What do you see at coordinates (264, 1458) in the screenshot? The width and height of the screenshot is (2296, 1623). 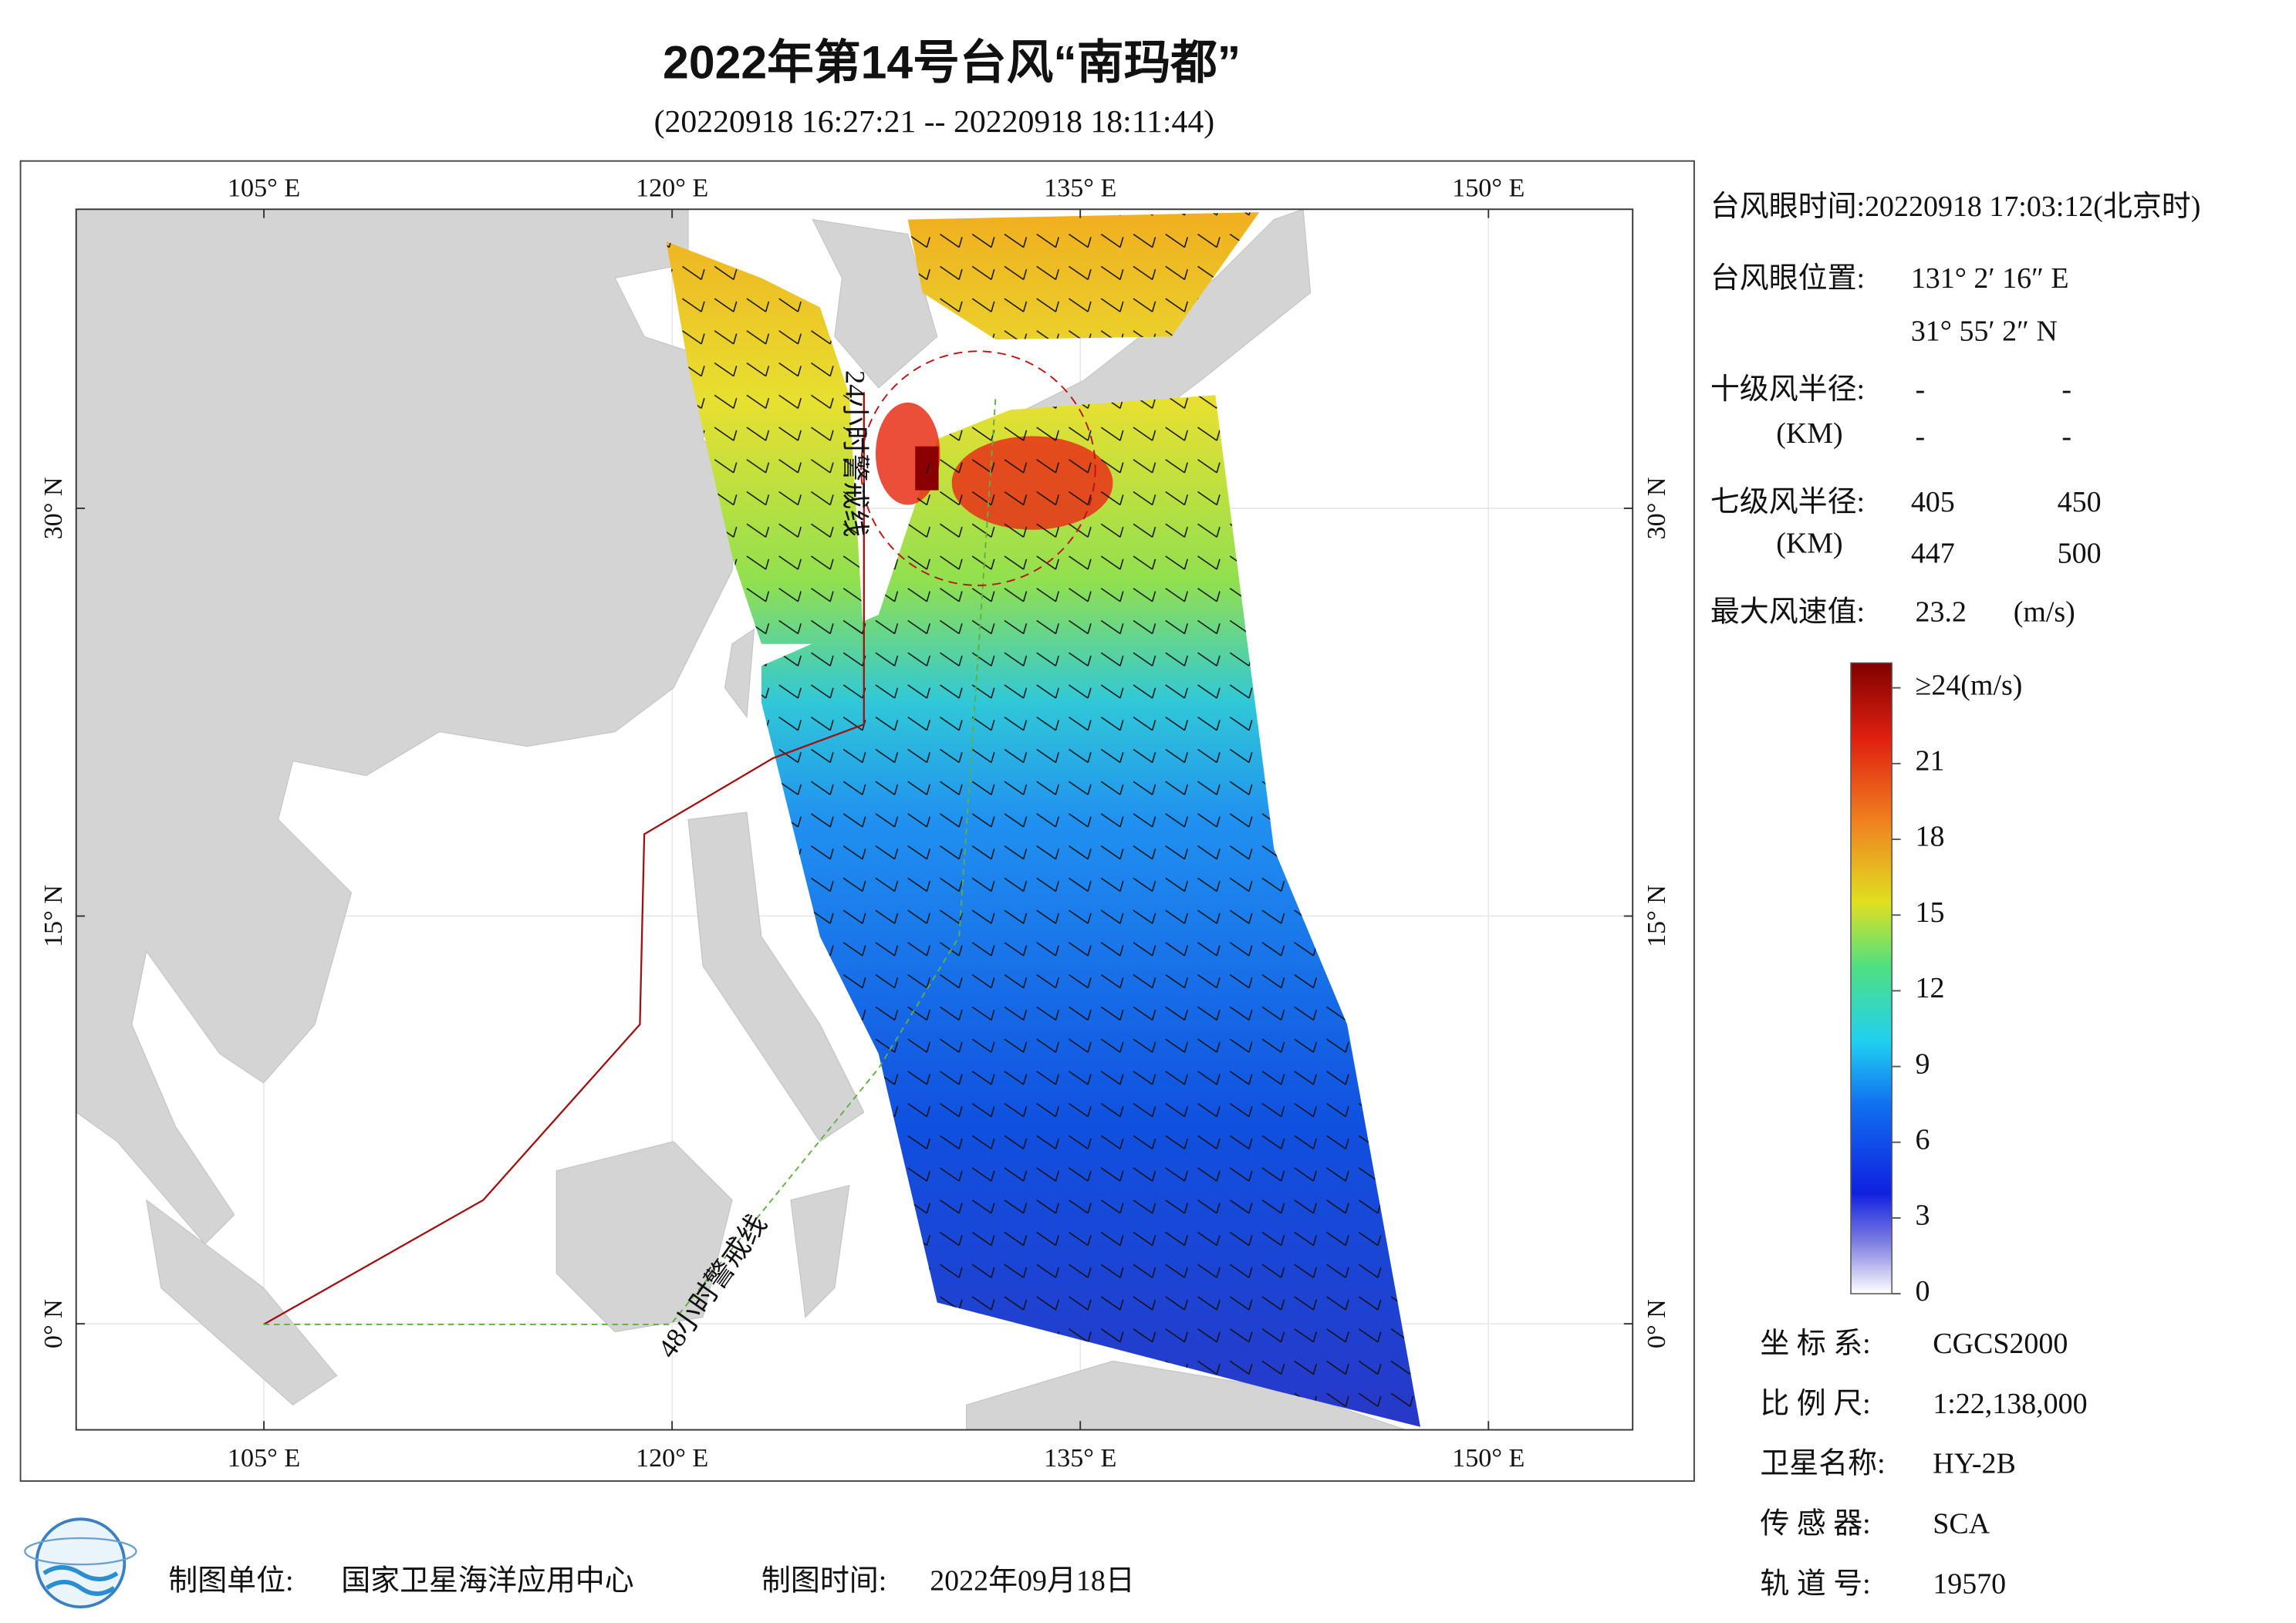 I see `lon-label-bottom: 105° E` at bounding box center [264, 1458].